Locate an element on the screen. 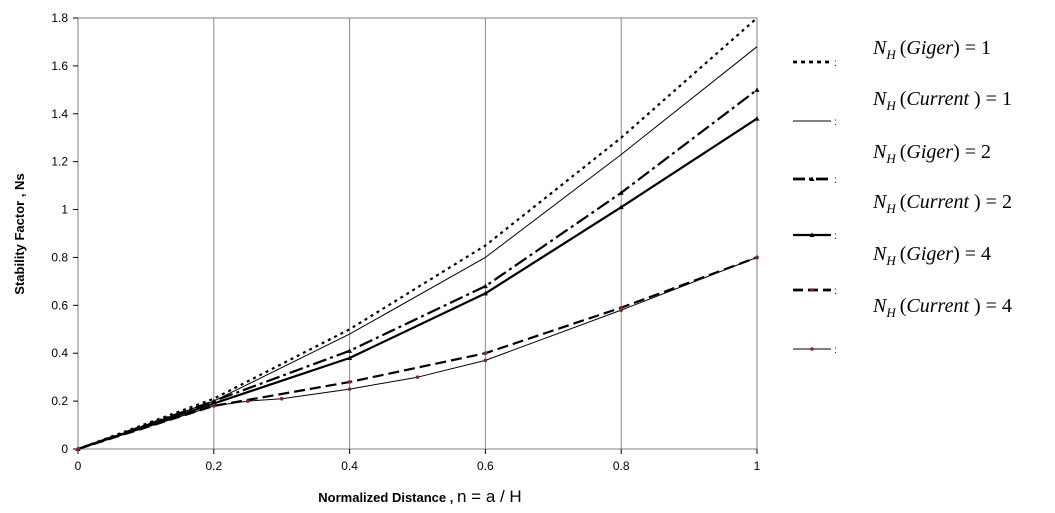 Image resolution: width=1055 pixels, height=513 pixels. y-tick-label: 0.4 is located at coordinates (59, 353).